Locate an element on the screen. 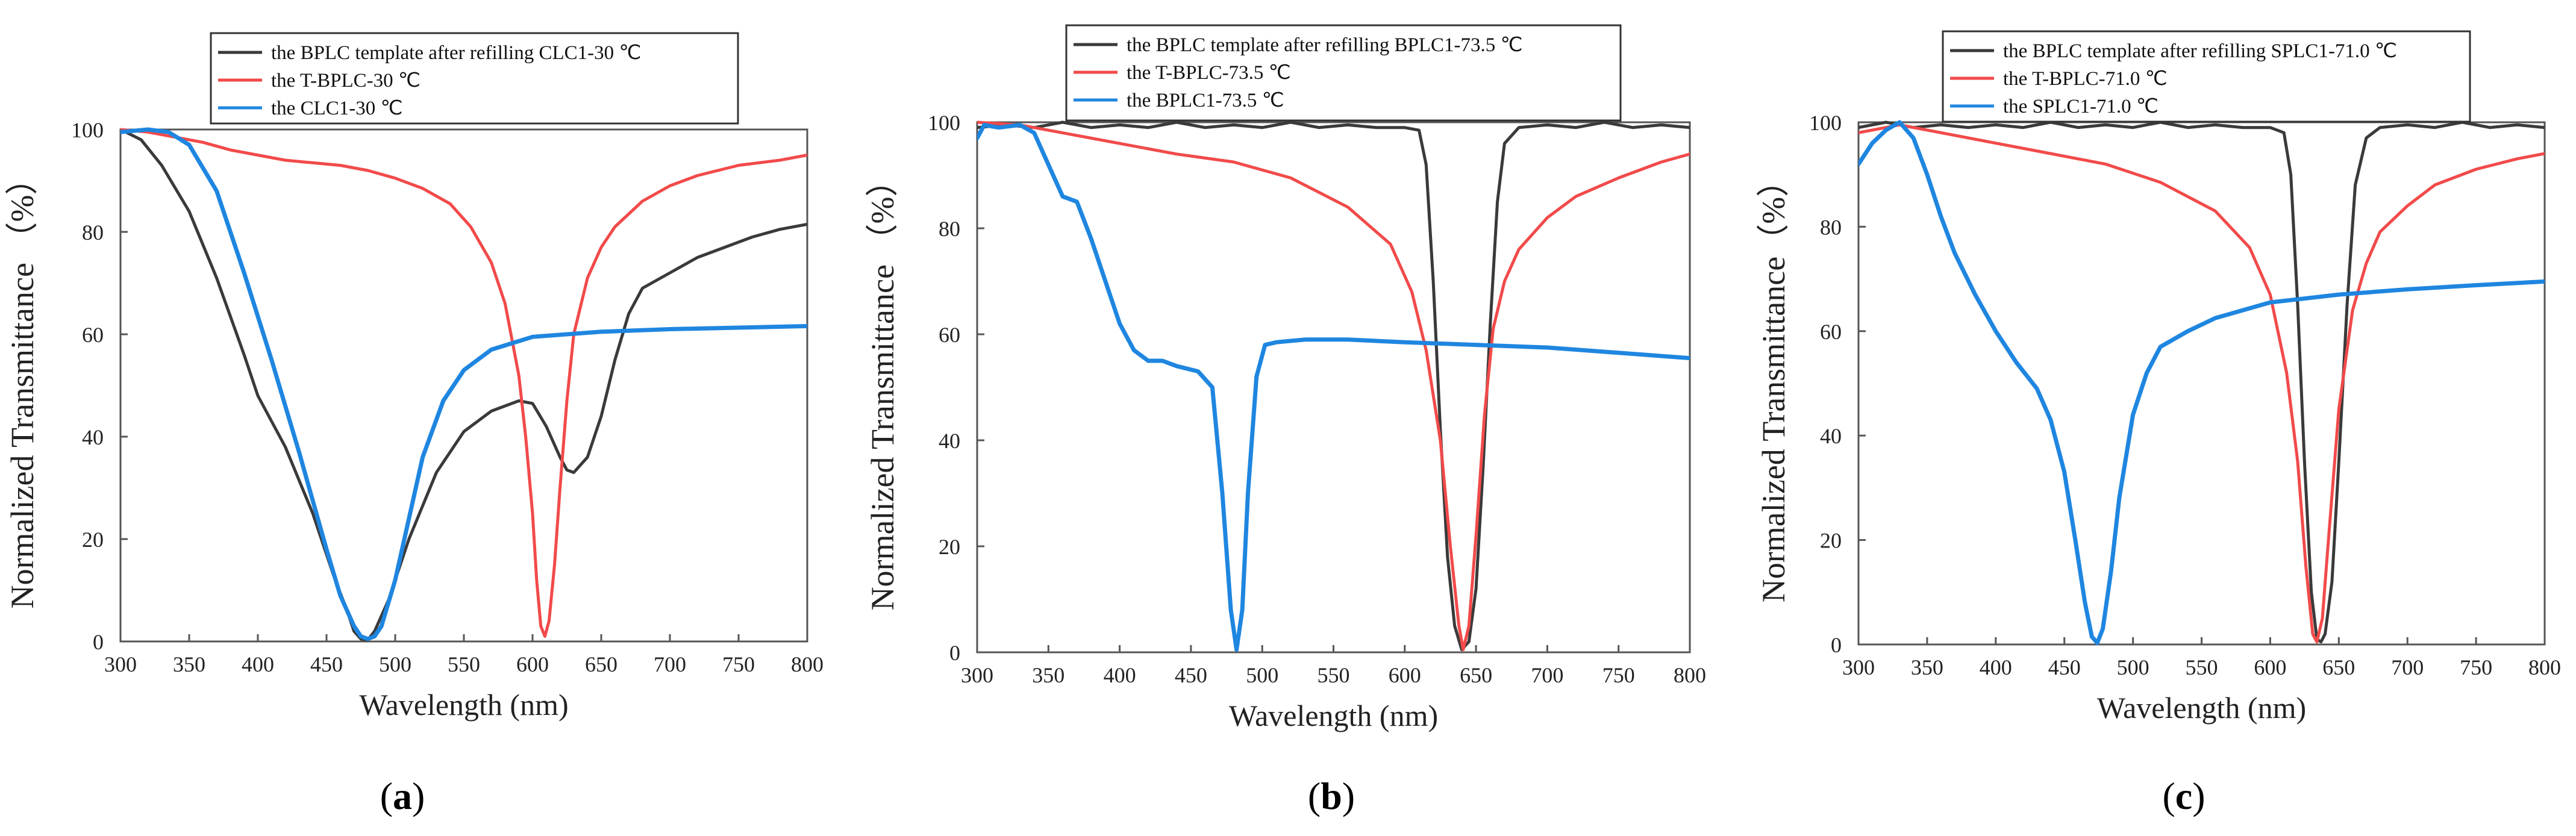 Image resolution: width=2576 pixels, height=836 pixels. legend-label: the BPLC1-73.5 ℃ is located at coordinates (1206, 100).